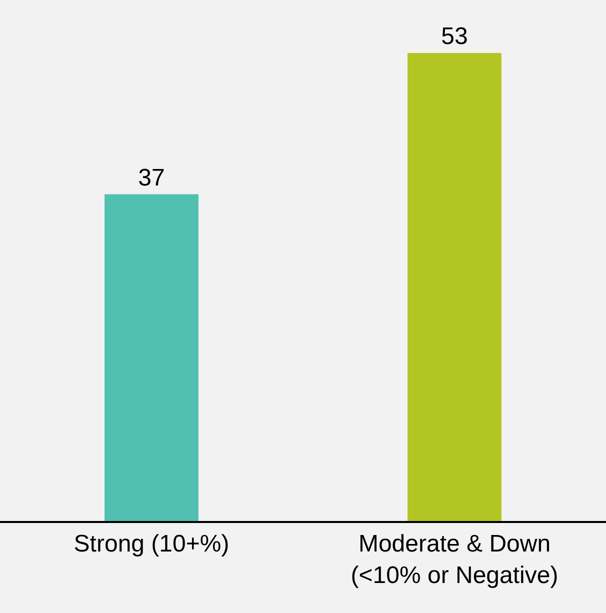 The image size is (606, 613). What do you see at coordinates (151, 178) in the screenshot?
I see `data-label: 37` at bounding box center [151, 178].